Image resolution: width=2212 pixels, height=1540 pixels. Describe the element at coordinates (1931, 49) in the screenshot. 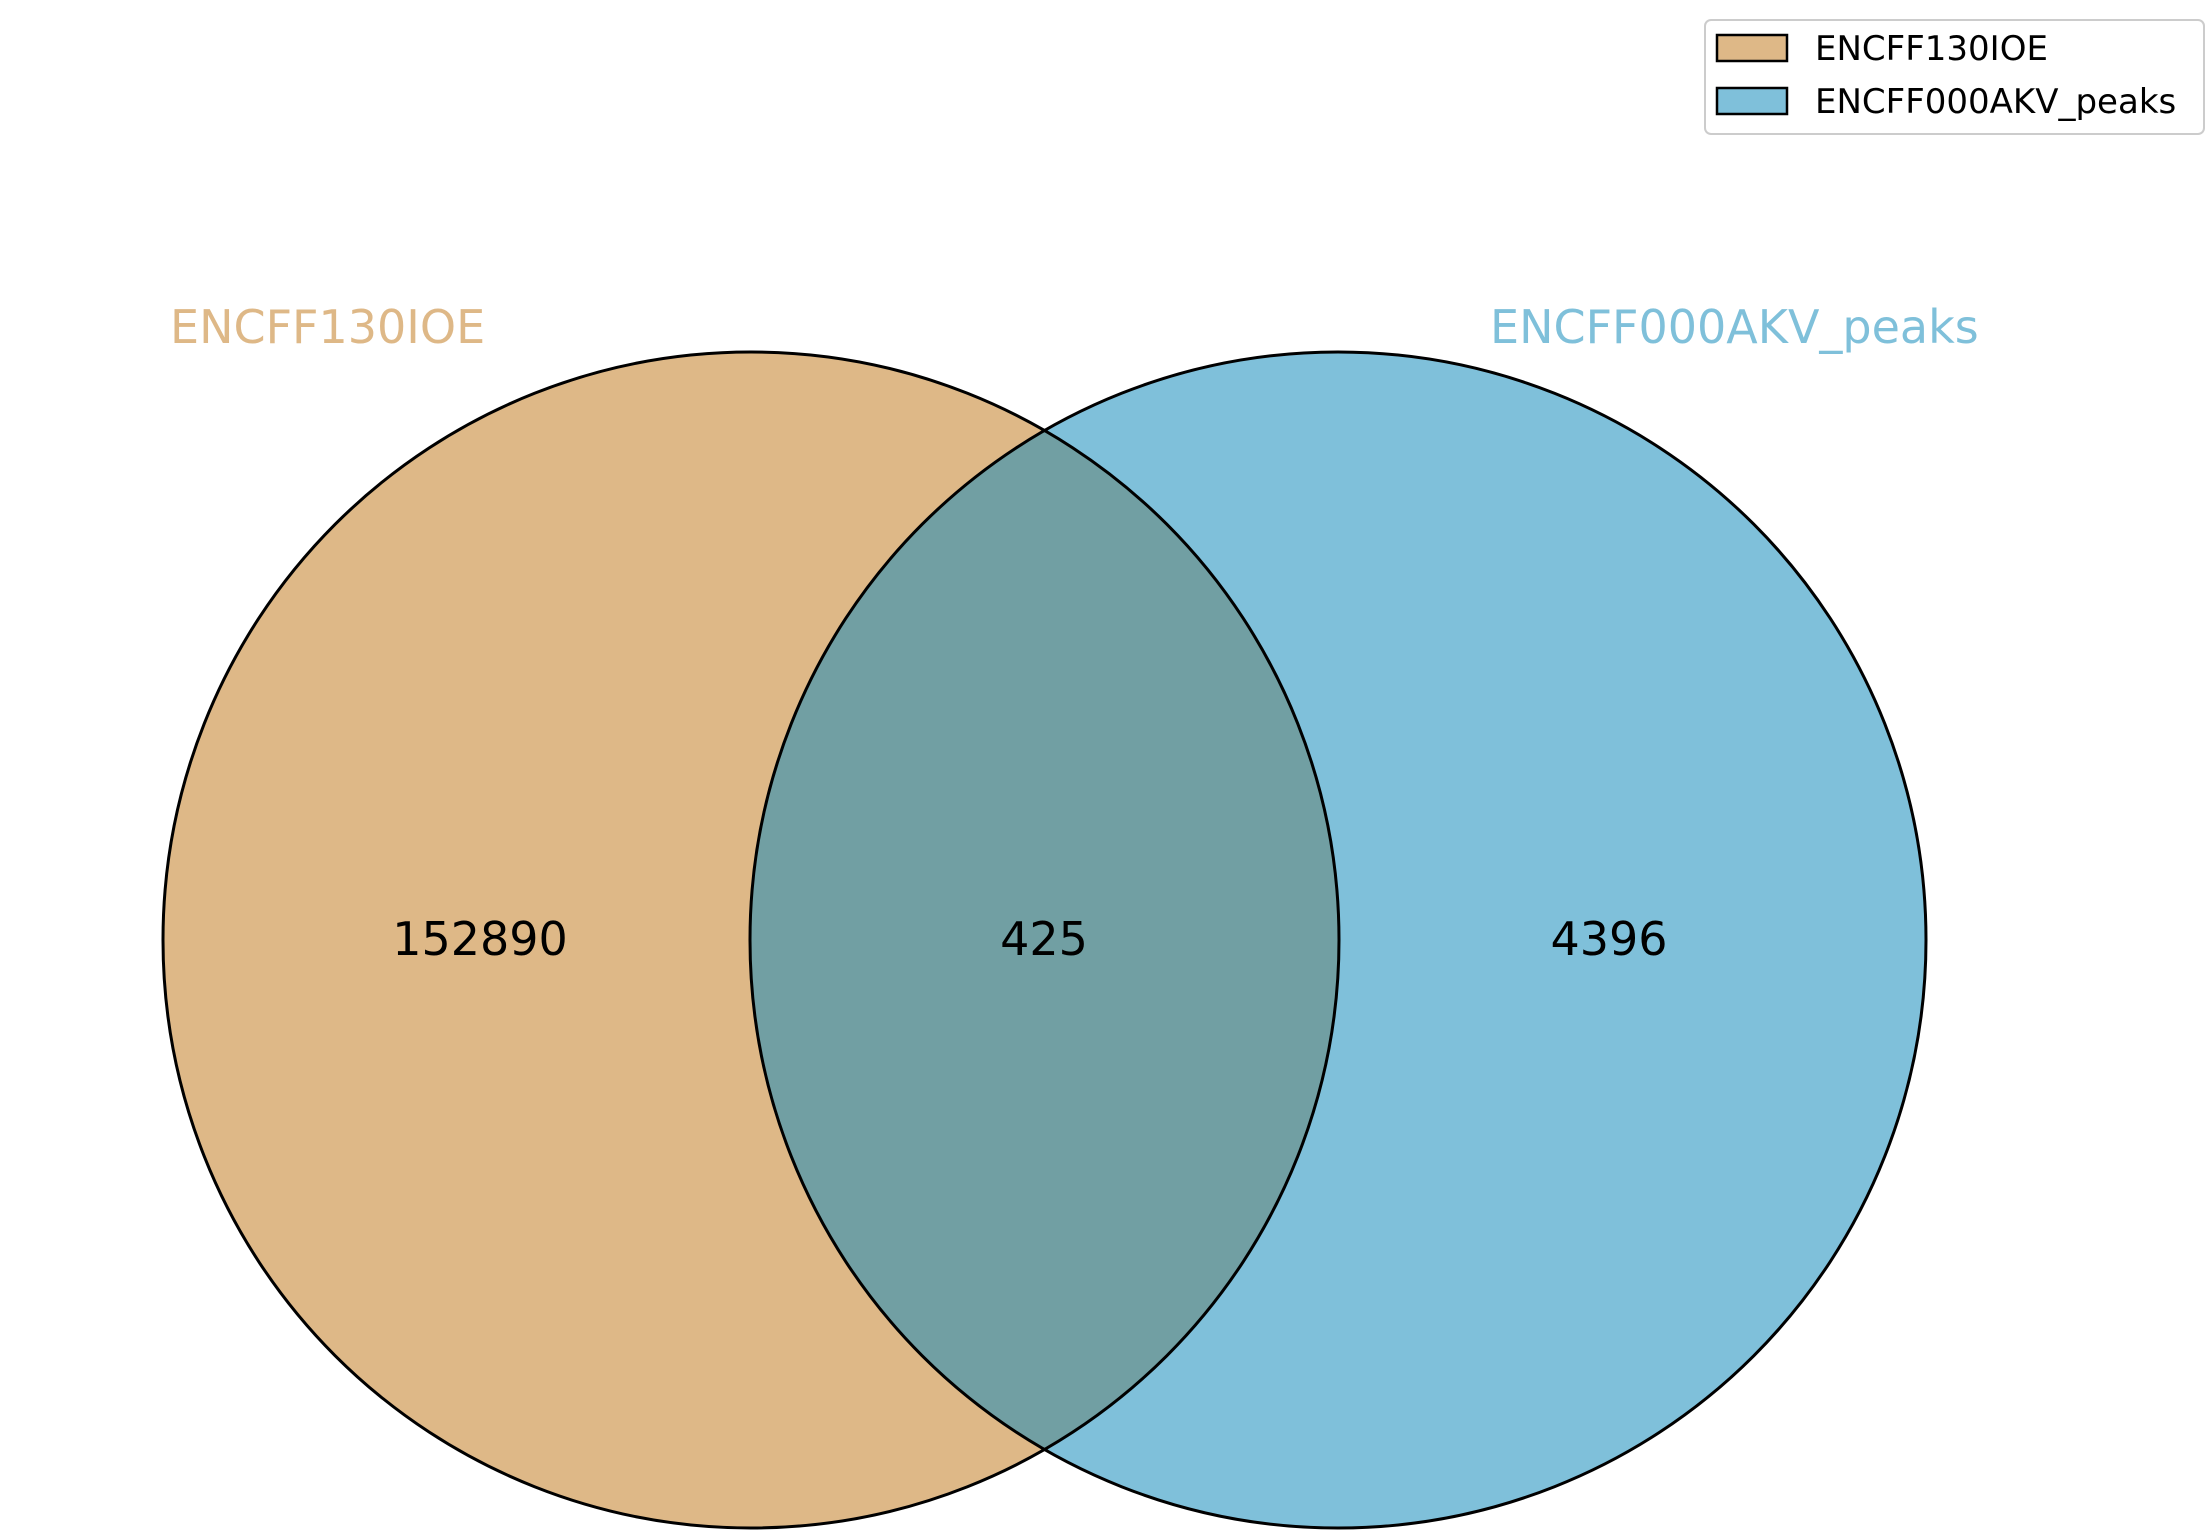

I see `legend-label-set-a: ENCFF130IOE` at that location.